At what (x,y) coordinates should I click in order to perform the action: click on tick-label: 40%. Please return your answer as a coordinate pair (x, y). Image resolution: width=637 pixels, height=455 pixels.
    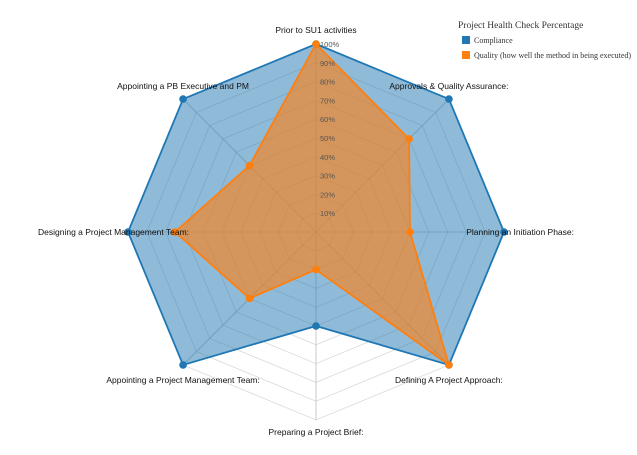
    Looking at the image, I should click on (327, 157).